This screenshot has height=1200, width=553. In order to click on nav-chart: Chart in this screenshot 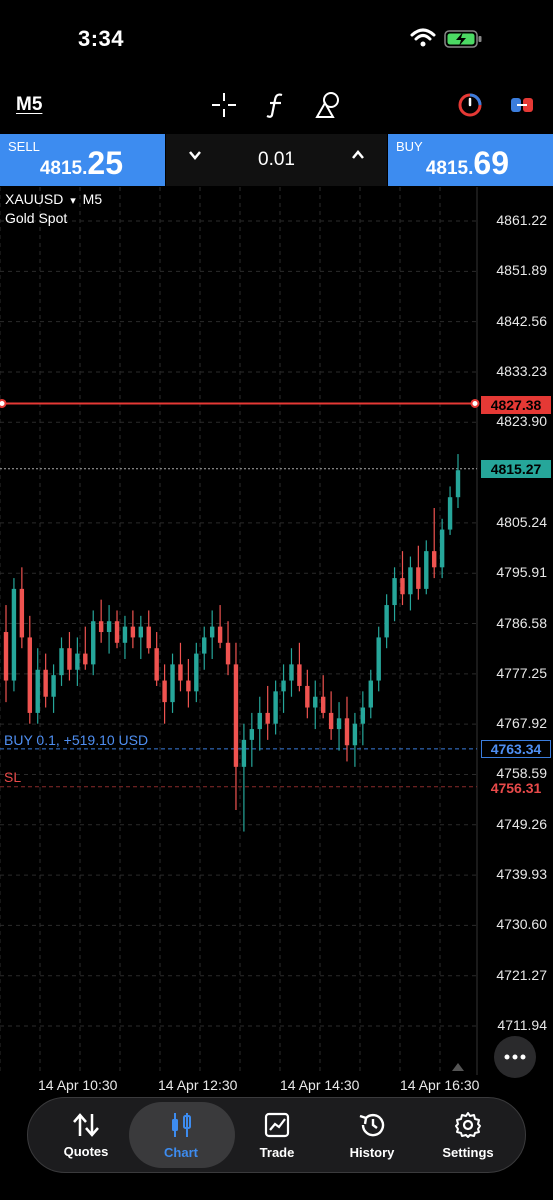, I will do `click(181, 1135)`.